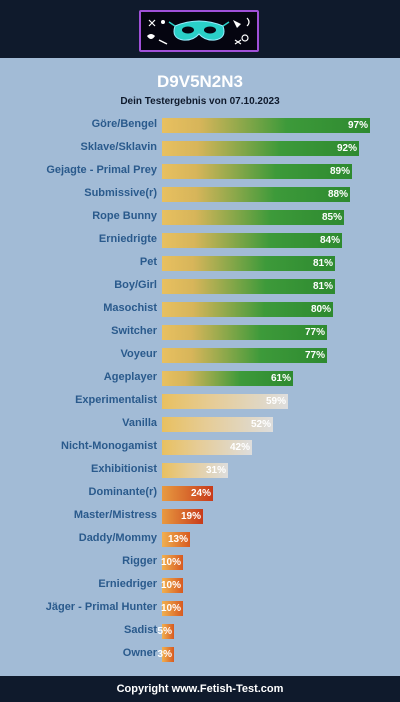 The width and height of the screenshot is (400, 702). Describe the element at coordinates (134, 331) in the screenshot. I see `bar-label: Switcher` at that location.